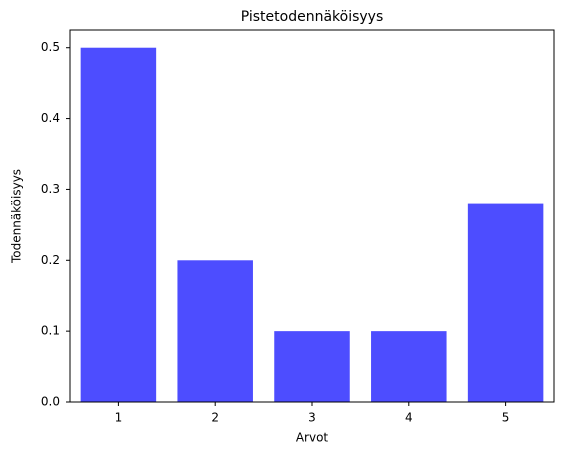  I want to click on y-tick-label: 0.5, so click(50, 47).